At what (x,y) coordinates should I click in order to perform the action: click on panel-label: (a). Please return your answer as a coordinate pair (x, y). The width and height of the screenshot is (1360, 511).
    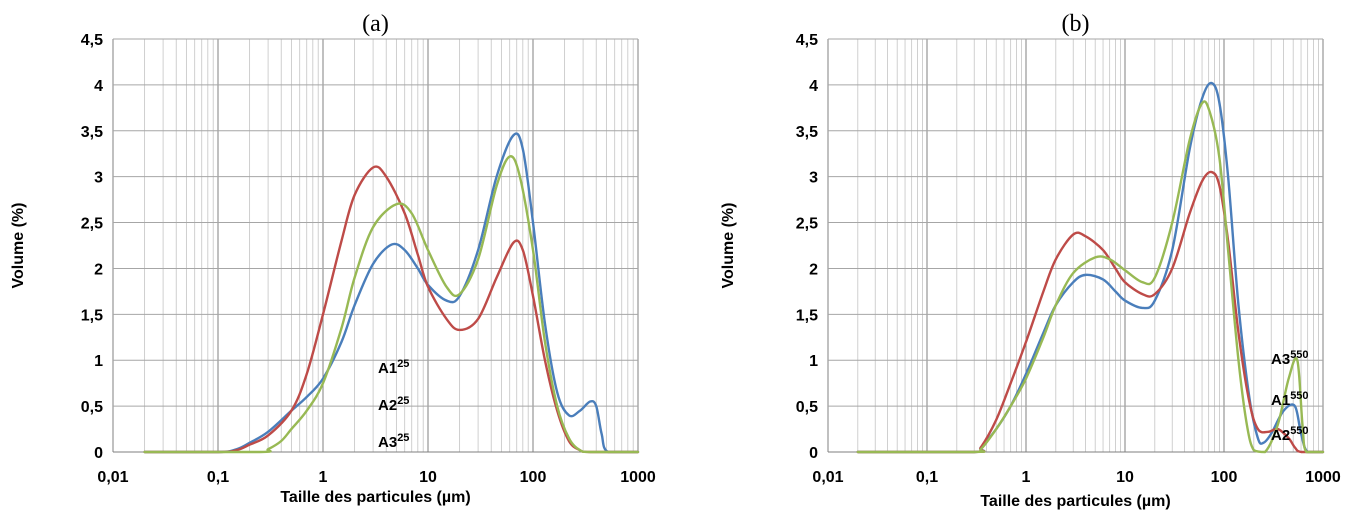
    Looking at the image, I should click on (375, 24).